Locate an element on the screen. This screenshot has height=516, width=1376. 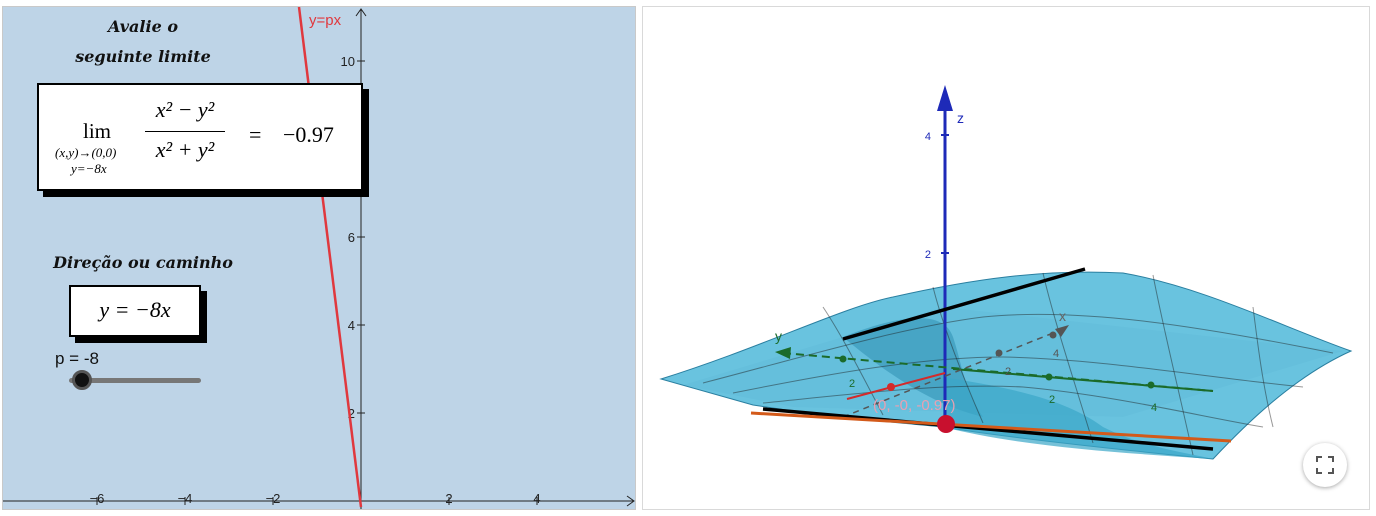
lim-operator: lim is located at coordinates (97, 131).